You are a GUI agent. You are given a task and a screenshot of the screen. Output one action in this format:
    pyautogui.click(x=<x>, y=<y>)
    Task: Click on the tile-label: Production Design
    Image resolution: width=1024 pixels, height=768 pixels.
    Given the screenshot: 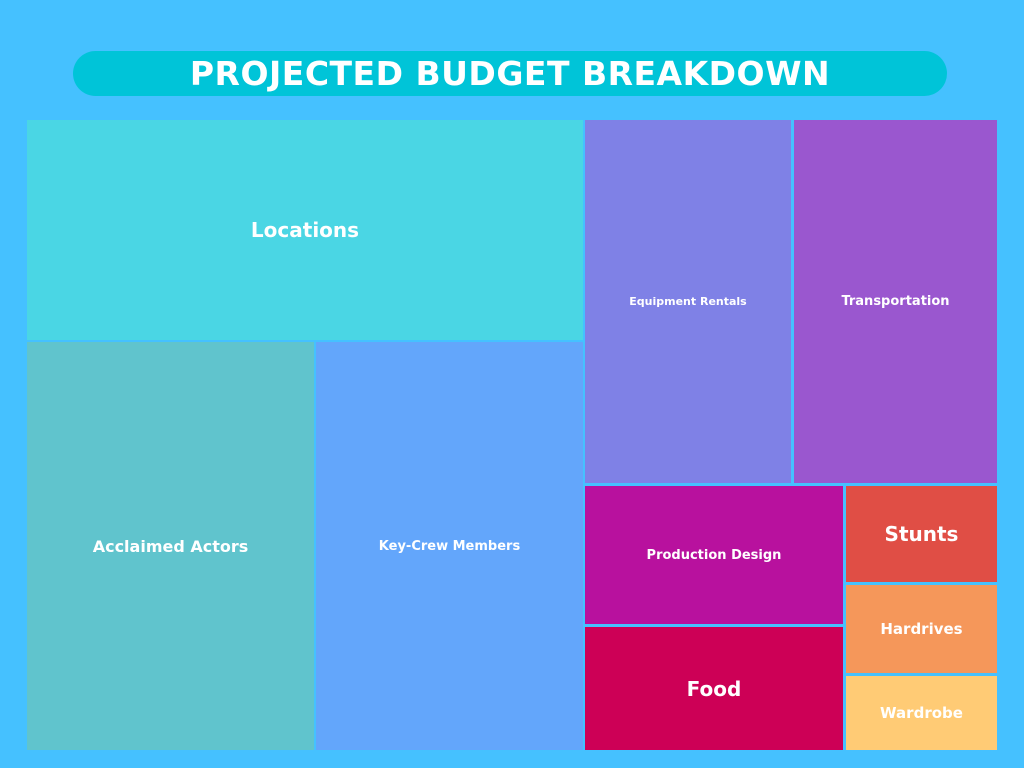 What is the action you would take?
    pyautogui.click(x=714, y=555)
    